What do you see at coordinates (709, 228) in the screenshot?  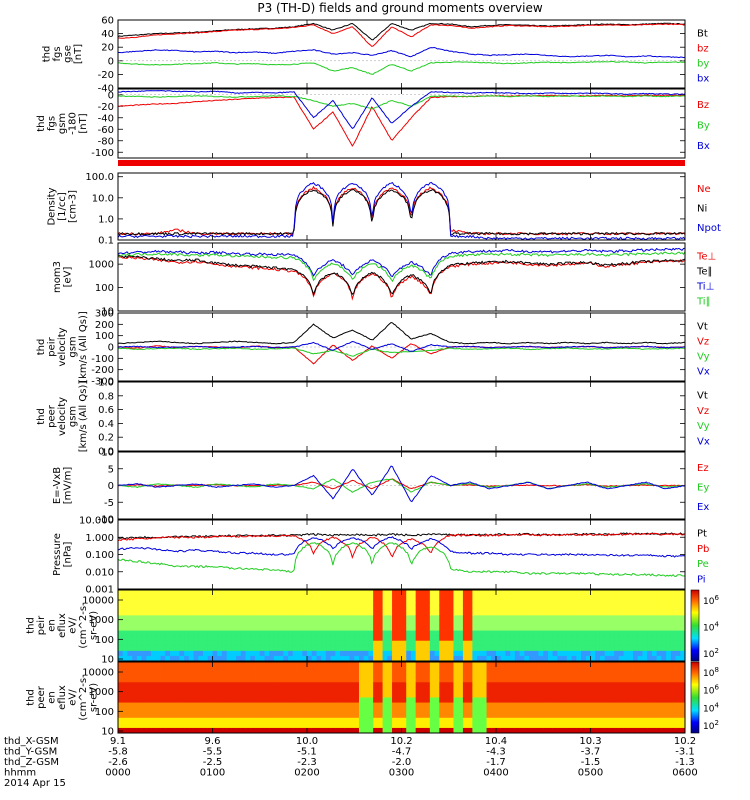 I see `legend-entry: Npot` at bounding box center [709, 228].